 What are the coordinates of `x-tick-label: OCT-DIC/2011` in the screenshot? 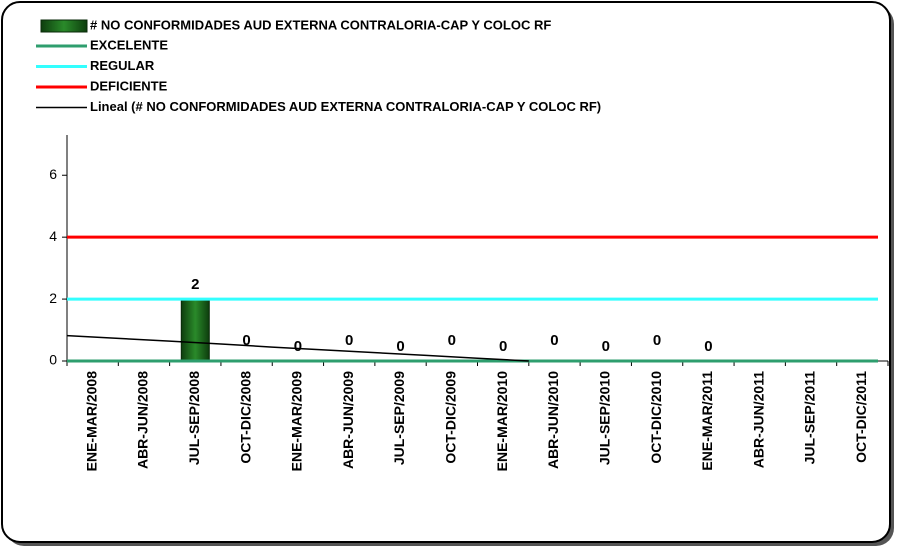 It's located at (861, 417).